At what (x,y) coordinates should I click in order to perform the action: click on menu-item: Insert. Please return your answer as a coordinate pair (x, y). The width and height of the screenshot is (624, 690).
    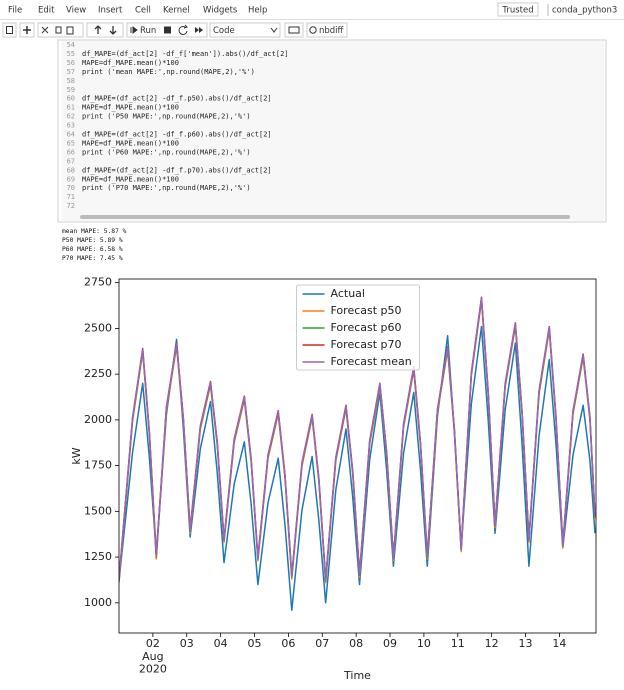
    Looking at the image, I should click on (110, 11).